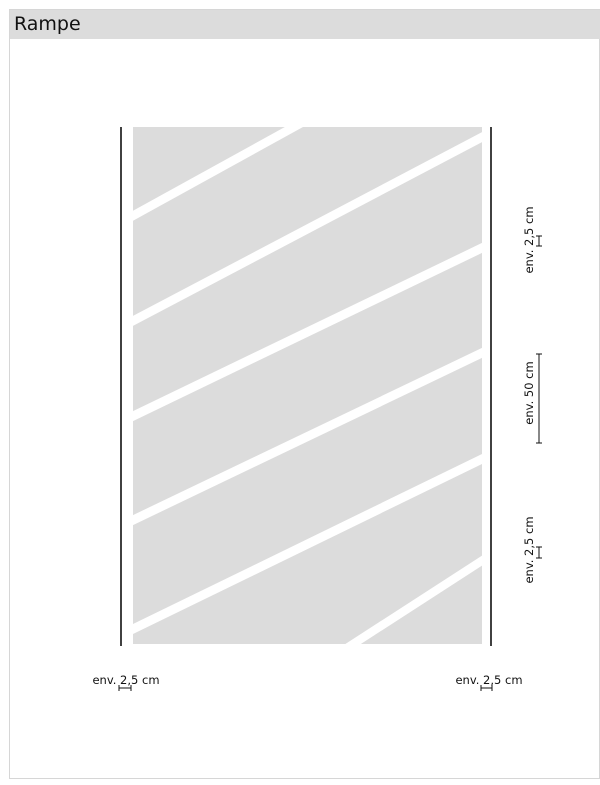  What do you see at coordinates (529, 392) in the screenshot?
I see `dimension-middle-right-label: env. 50 cm` at bounding box center [529, 392].